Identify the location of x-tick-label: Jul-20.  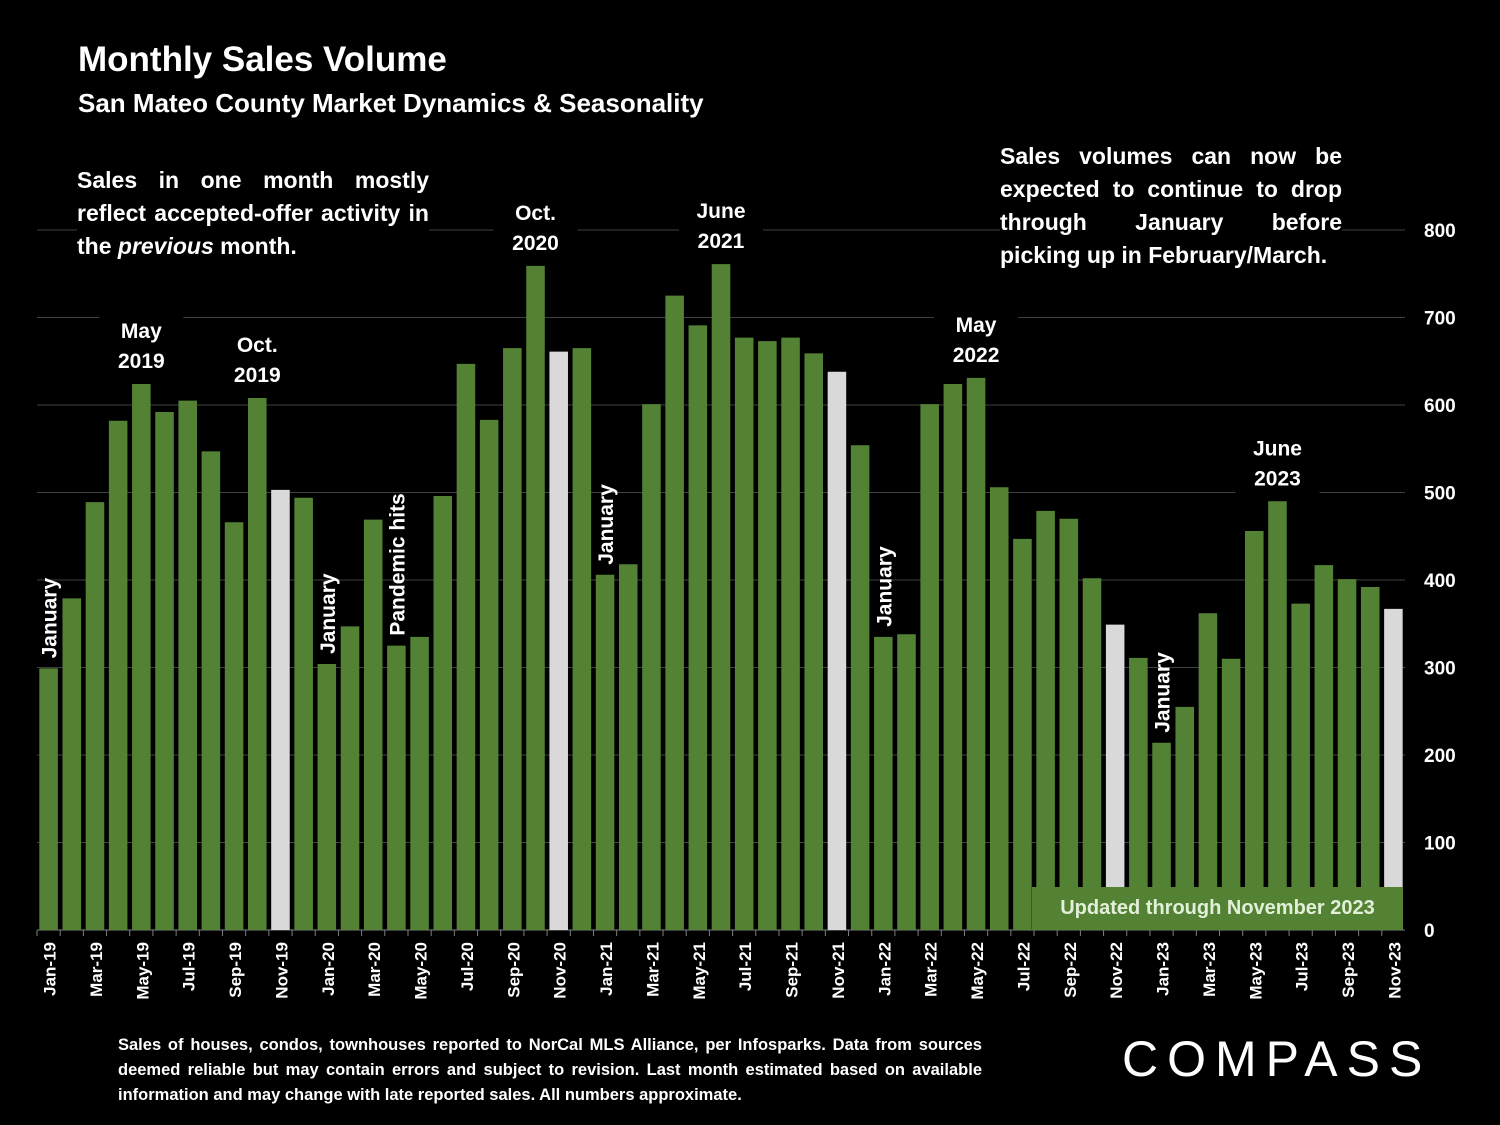
(467, 966).